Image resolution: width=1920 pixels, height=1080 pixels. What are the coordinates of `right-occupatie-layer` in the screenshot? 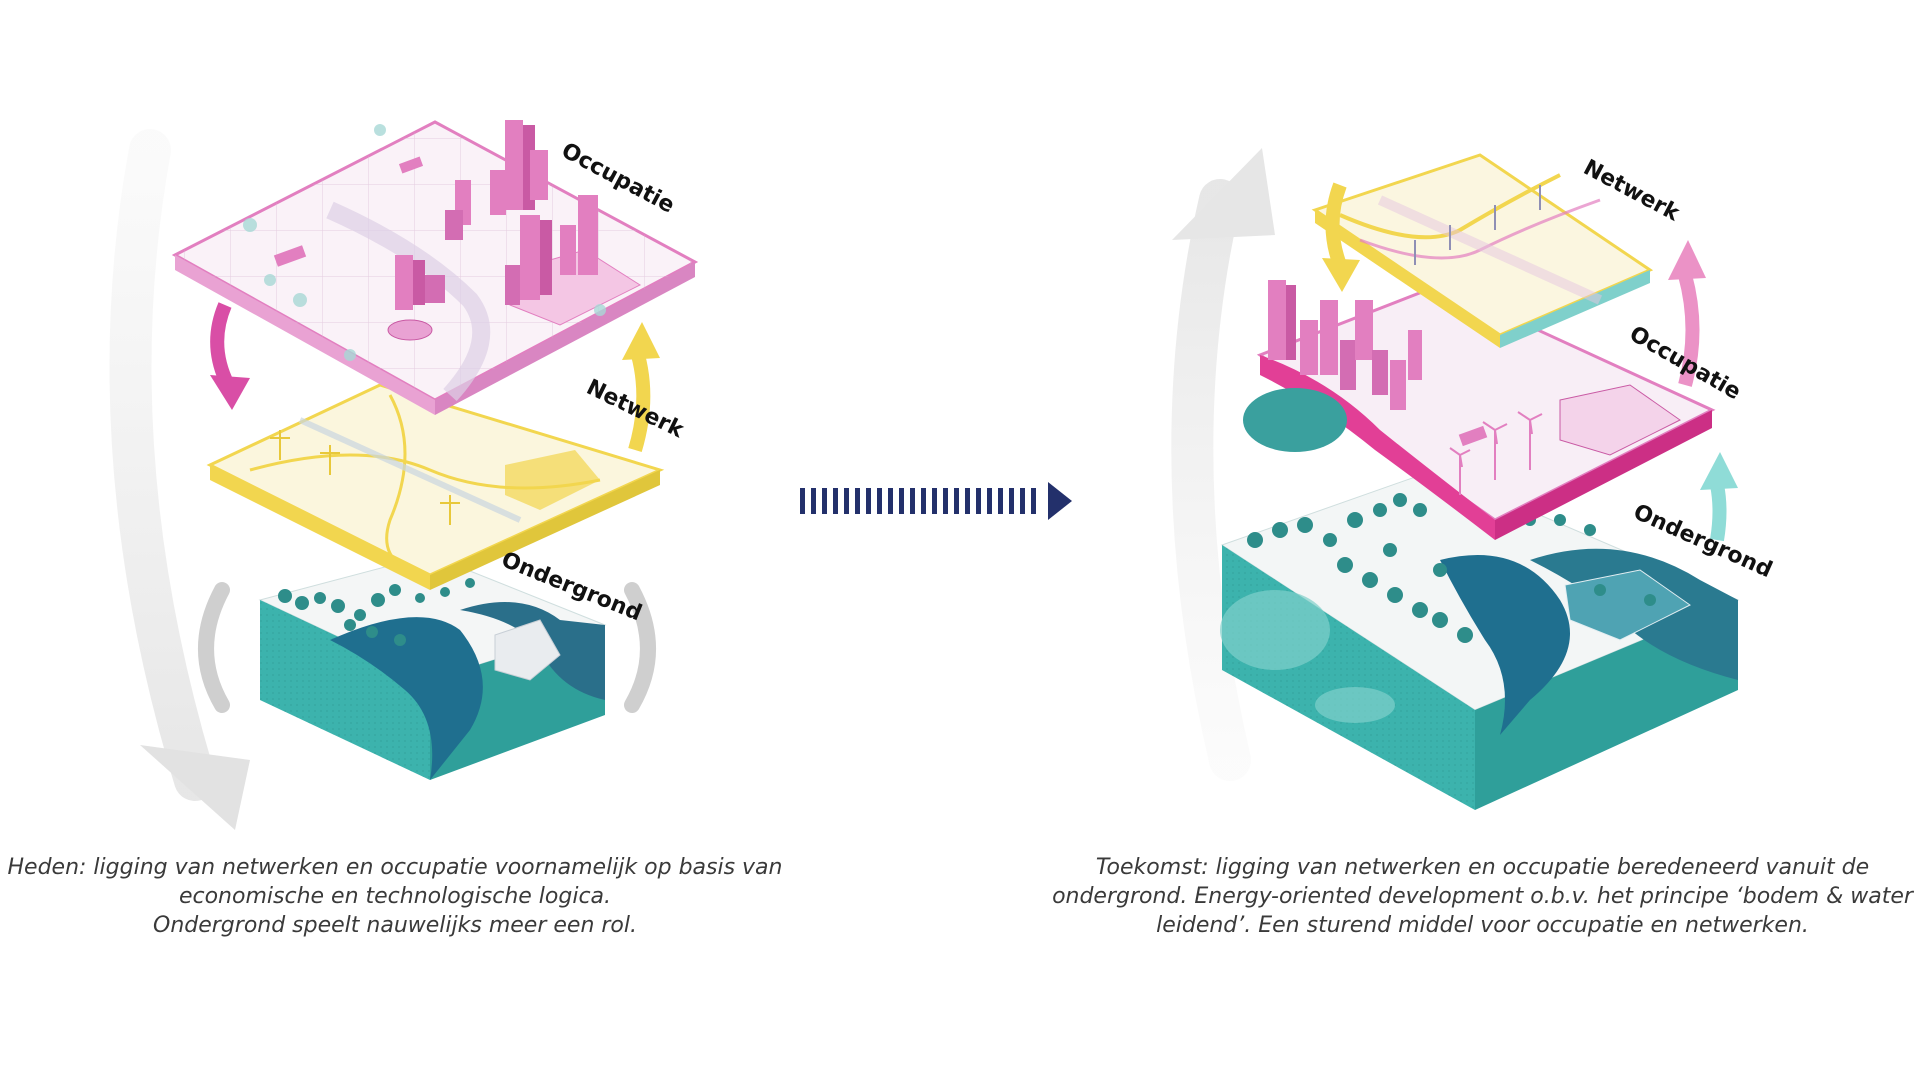 It's located at (1479, 410).